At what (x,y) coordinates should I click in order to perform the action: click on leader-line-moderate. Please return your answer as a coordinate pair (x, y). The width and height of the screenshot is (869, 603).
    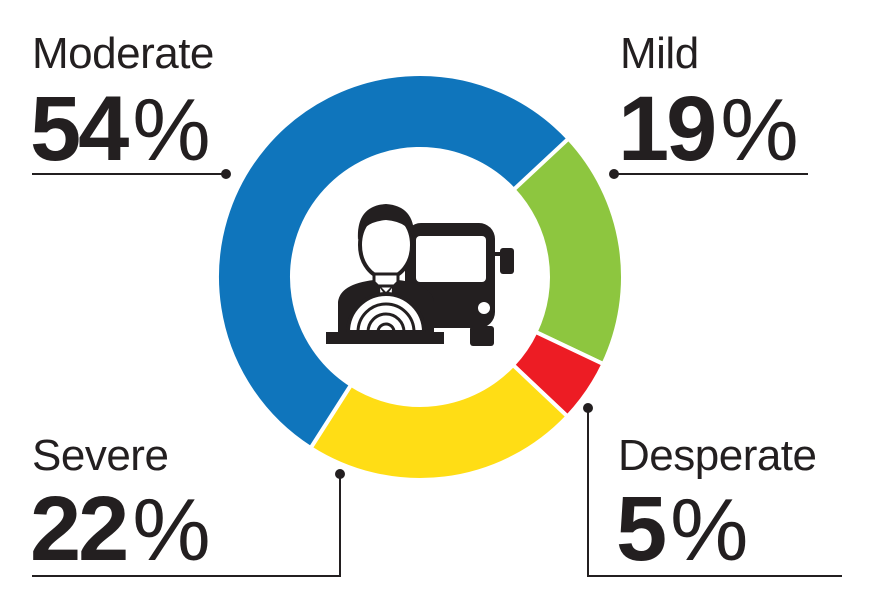
    Looking at the image, I should click on (131, 174).